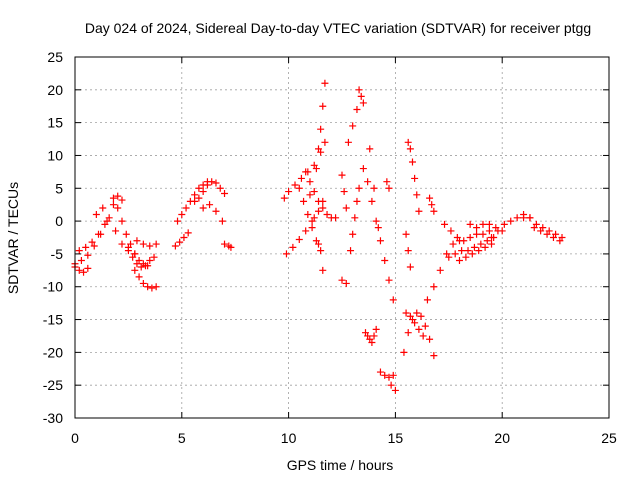 The image size is (640, 480). Describe the element at coordinates (396, 438) in the screenshot. I see `x-tick-label: 15` at that location.